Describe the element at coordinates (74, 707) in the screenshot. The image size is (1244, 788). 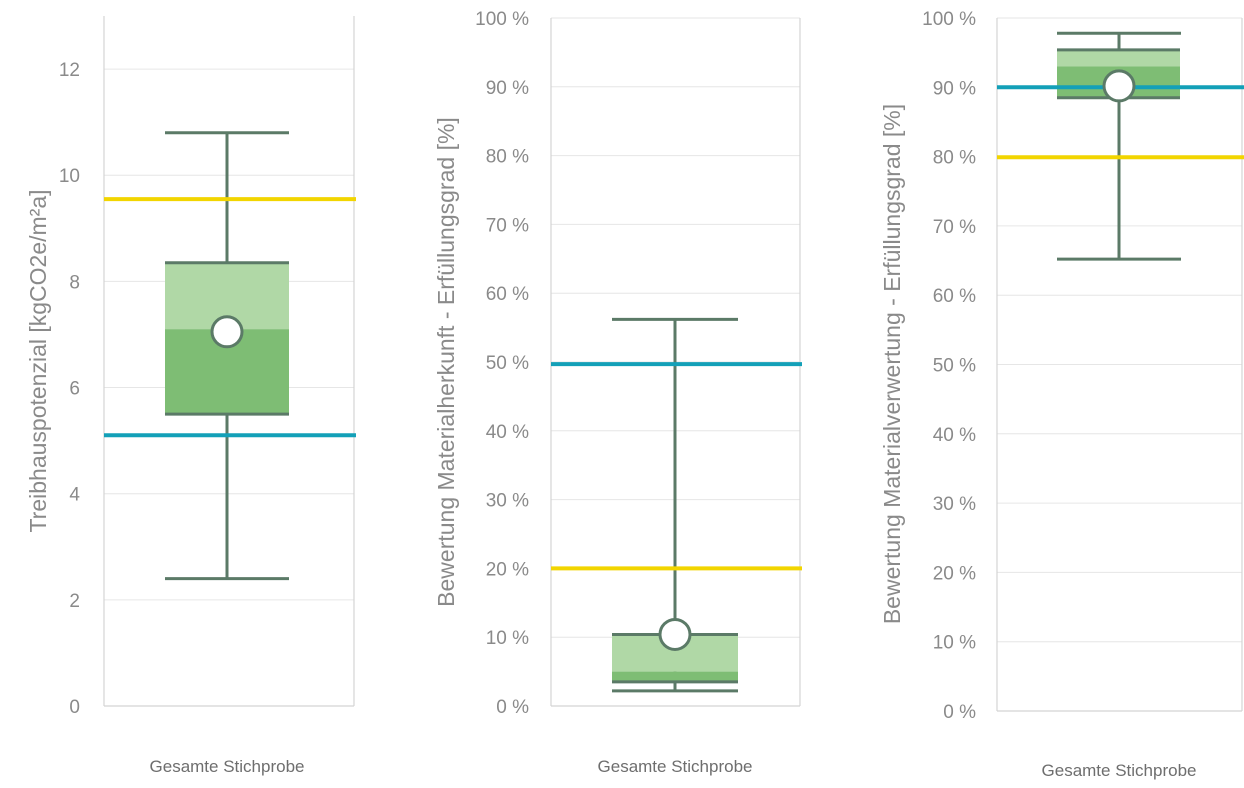
I see `y-tick-label: 0` at that location.